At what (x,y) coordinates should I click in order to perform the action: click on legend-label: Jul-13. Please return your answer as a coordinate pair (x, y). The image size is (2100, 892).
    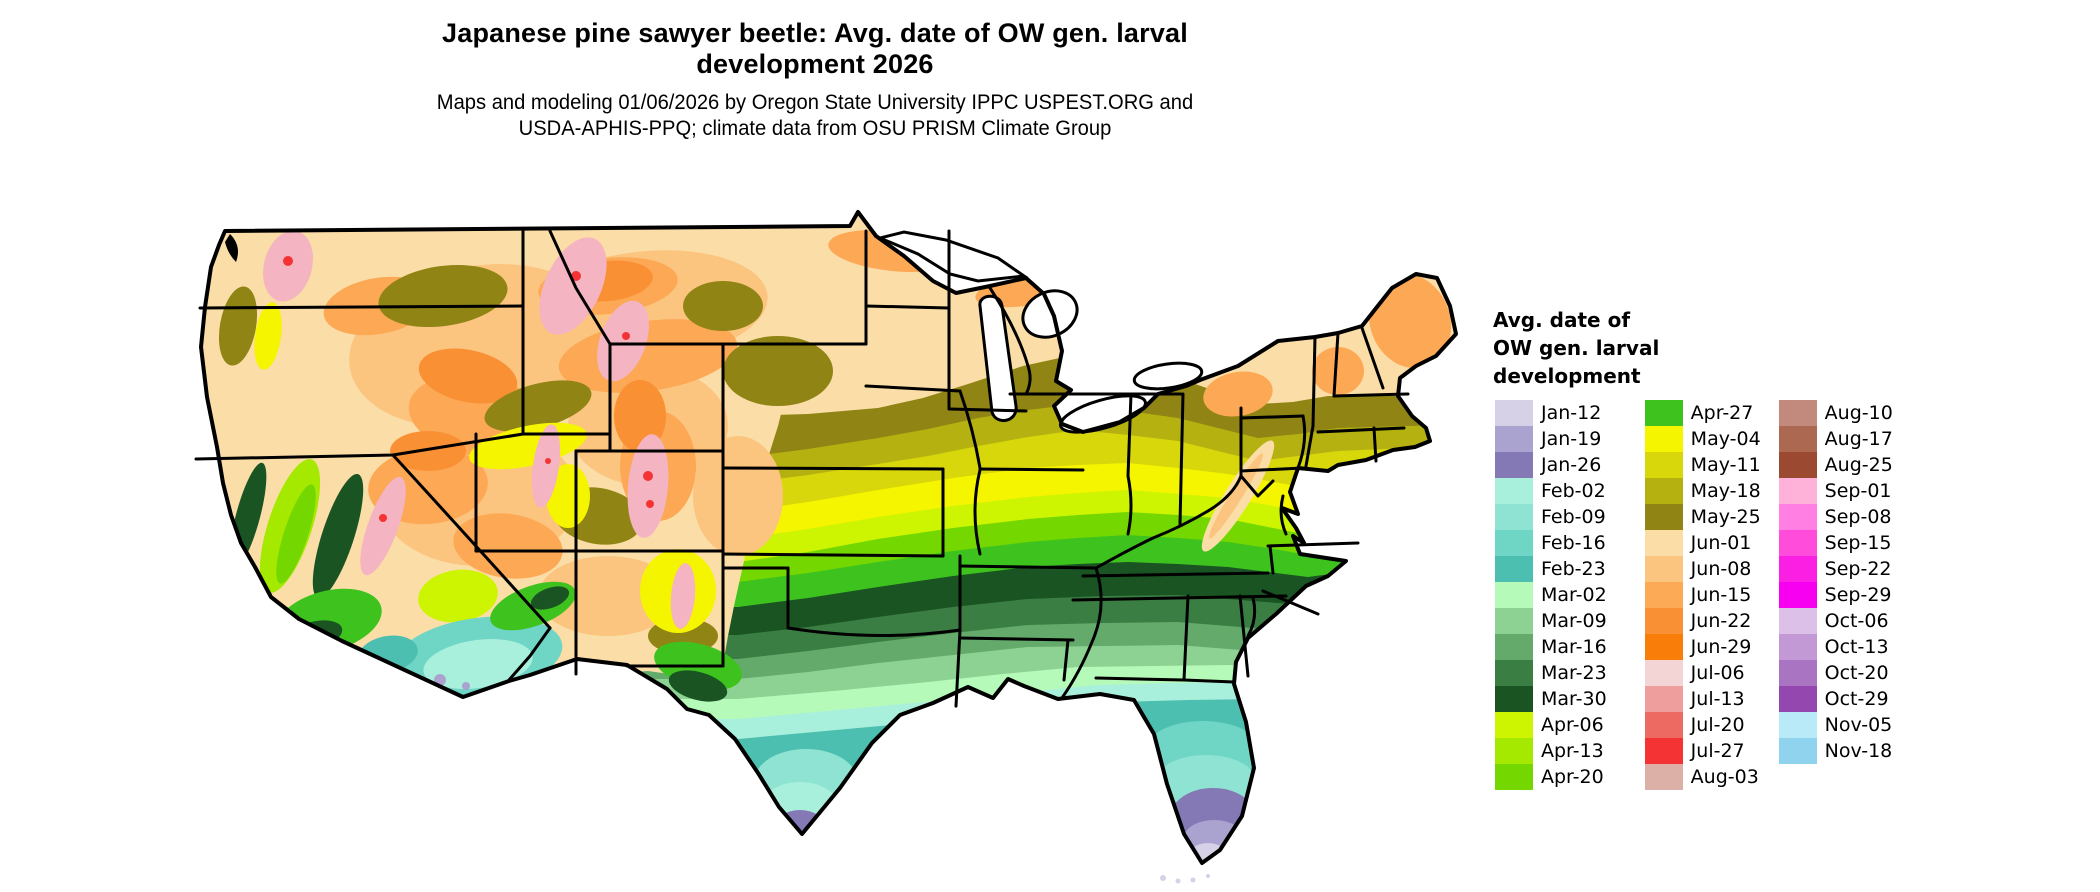
    Looking at the image, I should click on (1717, 699).